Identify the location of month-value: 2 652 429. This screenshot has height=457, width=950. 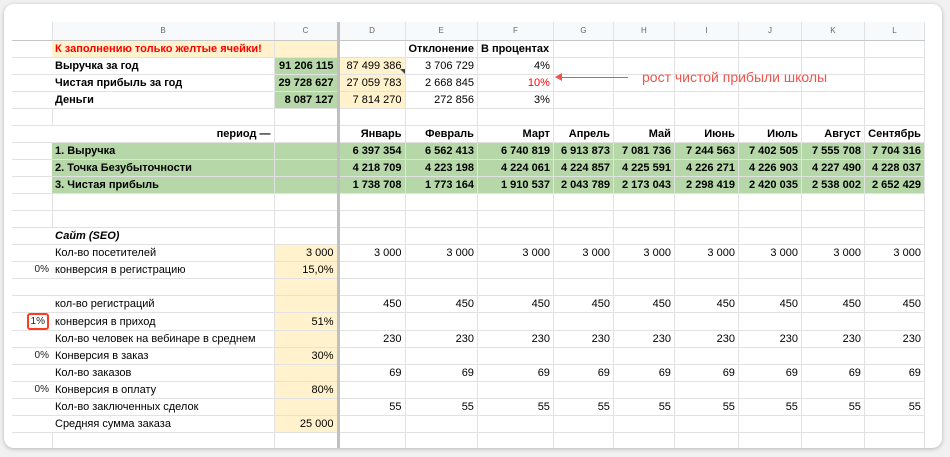
(894, 185).